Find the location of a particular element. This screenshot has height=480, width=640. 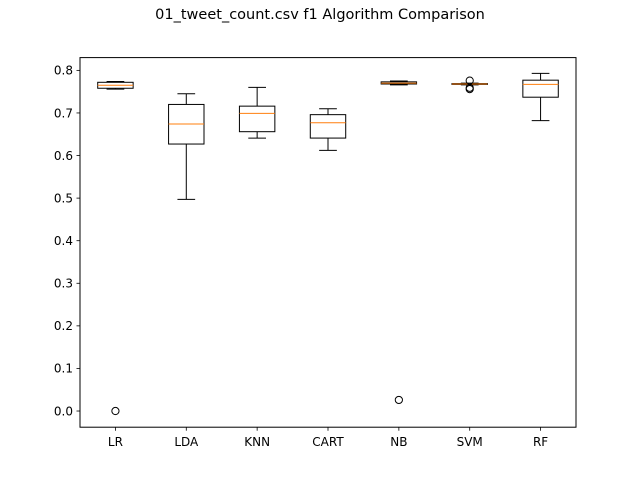

y-tick-label-0: 0.0 is located at coordinates (63, 411).